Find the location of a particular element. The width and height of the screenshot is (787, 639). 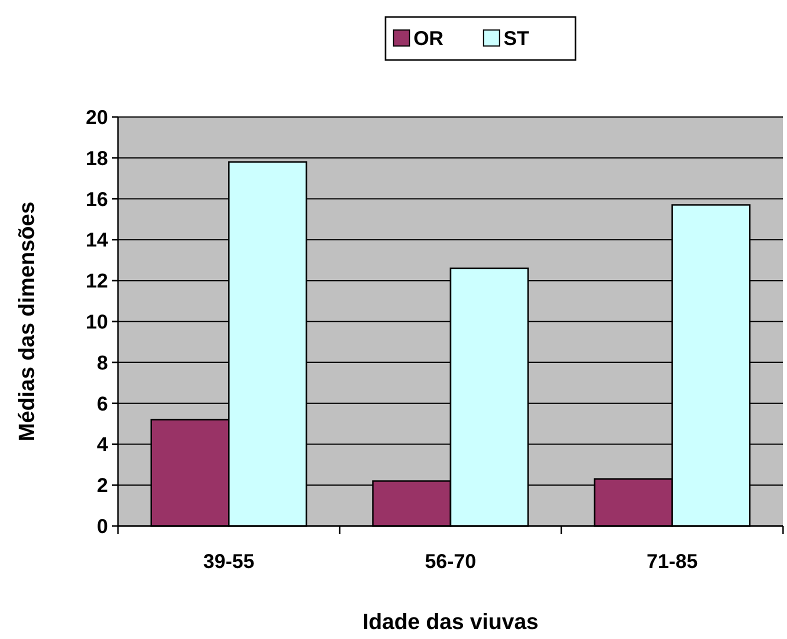

y-tick-label: 10 is located at coordinates (97, 323).